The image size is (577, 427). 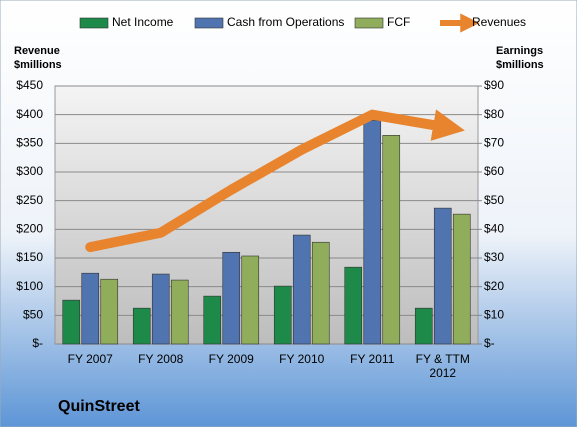 What do you see at coordinates (33, 315) in the screenshot?
I see `y-tick-label: $50` at bounding box center [33, 315].